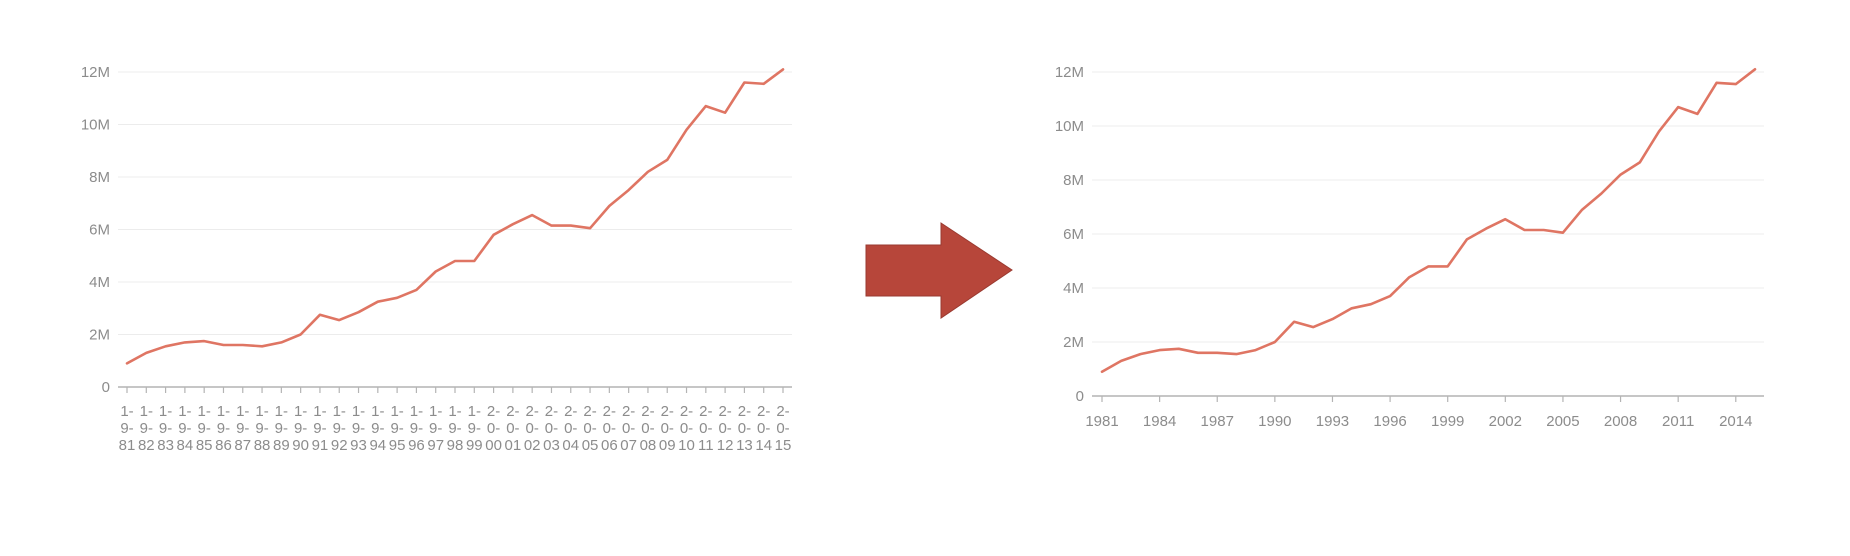 This screenshot has width=1850, height=556. Describe the element at coordinates (1505, 421) in the screenshot. I see `x-tick-label: 2002` at that location.